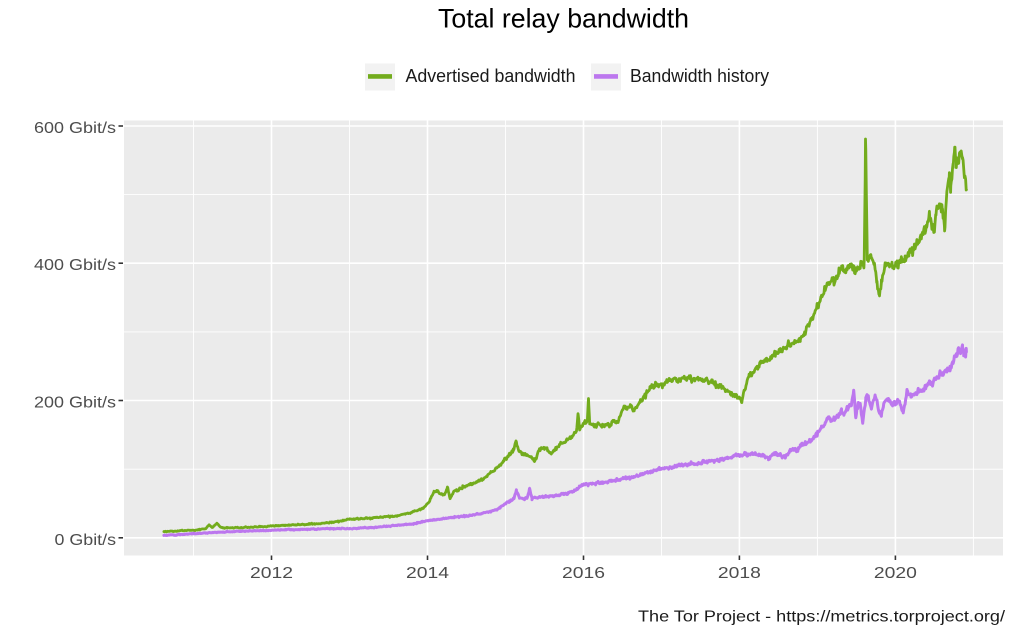 The width and height of the screenshot is (1024, 640). I want to click on svg-text: Bandwidth history, so click(699, 76).